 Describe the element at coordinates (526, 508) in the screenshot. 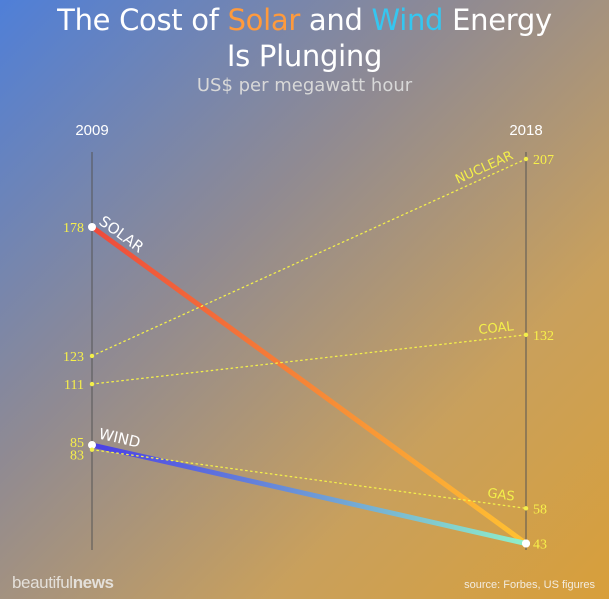

I see `point-gas-2018` at that location.